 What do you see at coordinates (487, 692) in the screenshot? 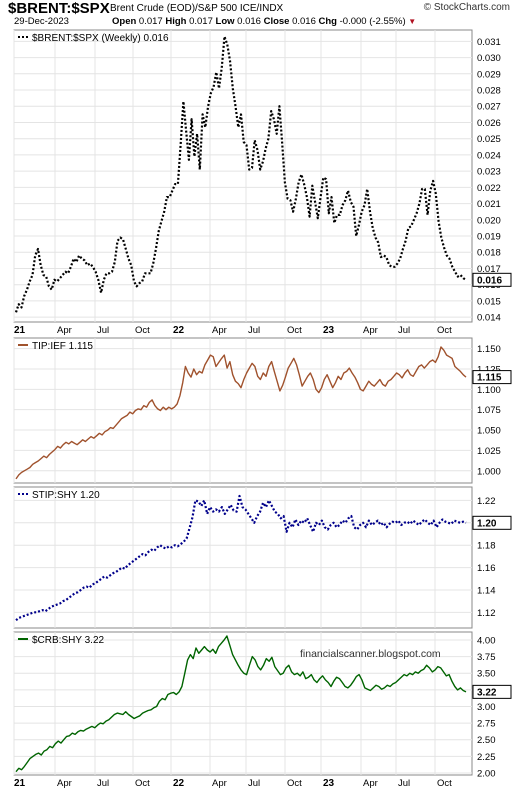
I see `last-value-label: 3.22` at bounding box center [487, 692].